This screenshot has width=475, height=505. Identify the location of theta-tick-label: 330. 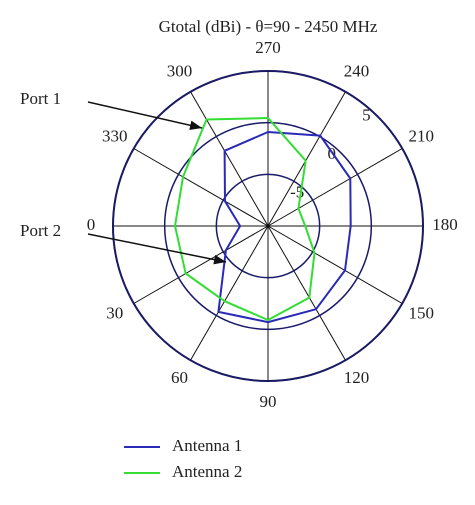
(115, 135).